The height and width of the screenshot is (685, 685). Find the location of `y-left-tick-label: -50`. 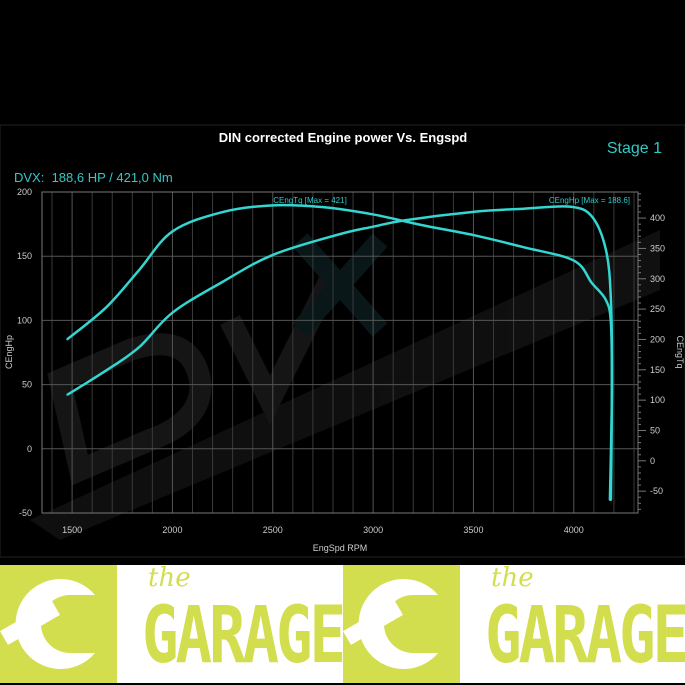

y-left-tick-label: -50 is located at coordinates (25, 513).